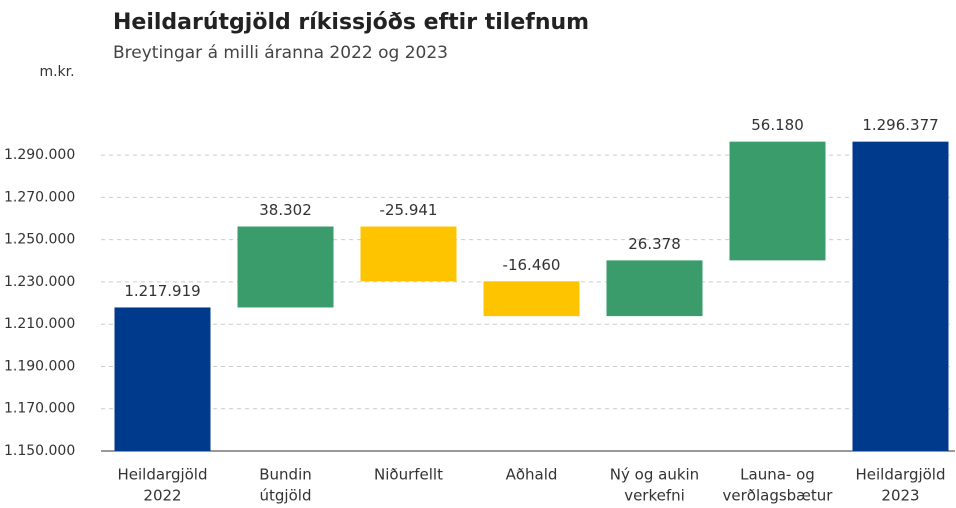 The height and width of the screenshot is (508, 956). I want to click on y-tick-label: 1.170.000, so click(39, 409).